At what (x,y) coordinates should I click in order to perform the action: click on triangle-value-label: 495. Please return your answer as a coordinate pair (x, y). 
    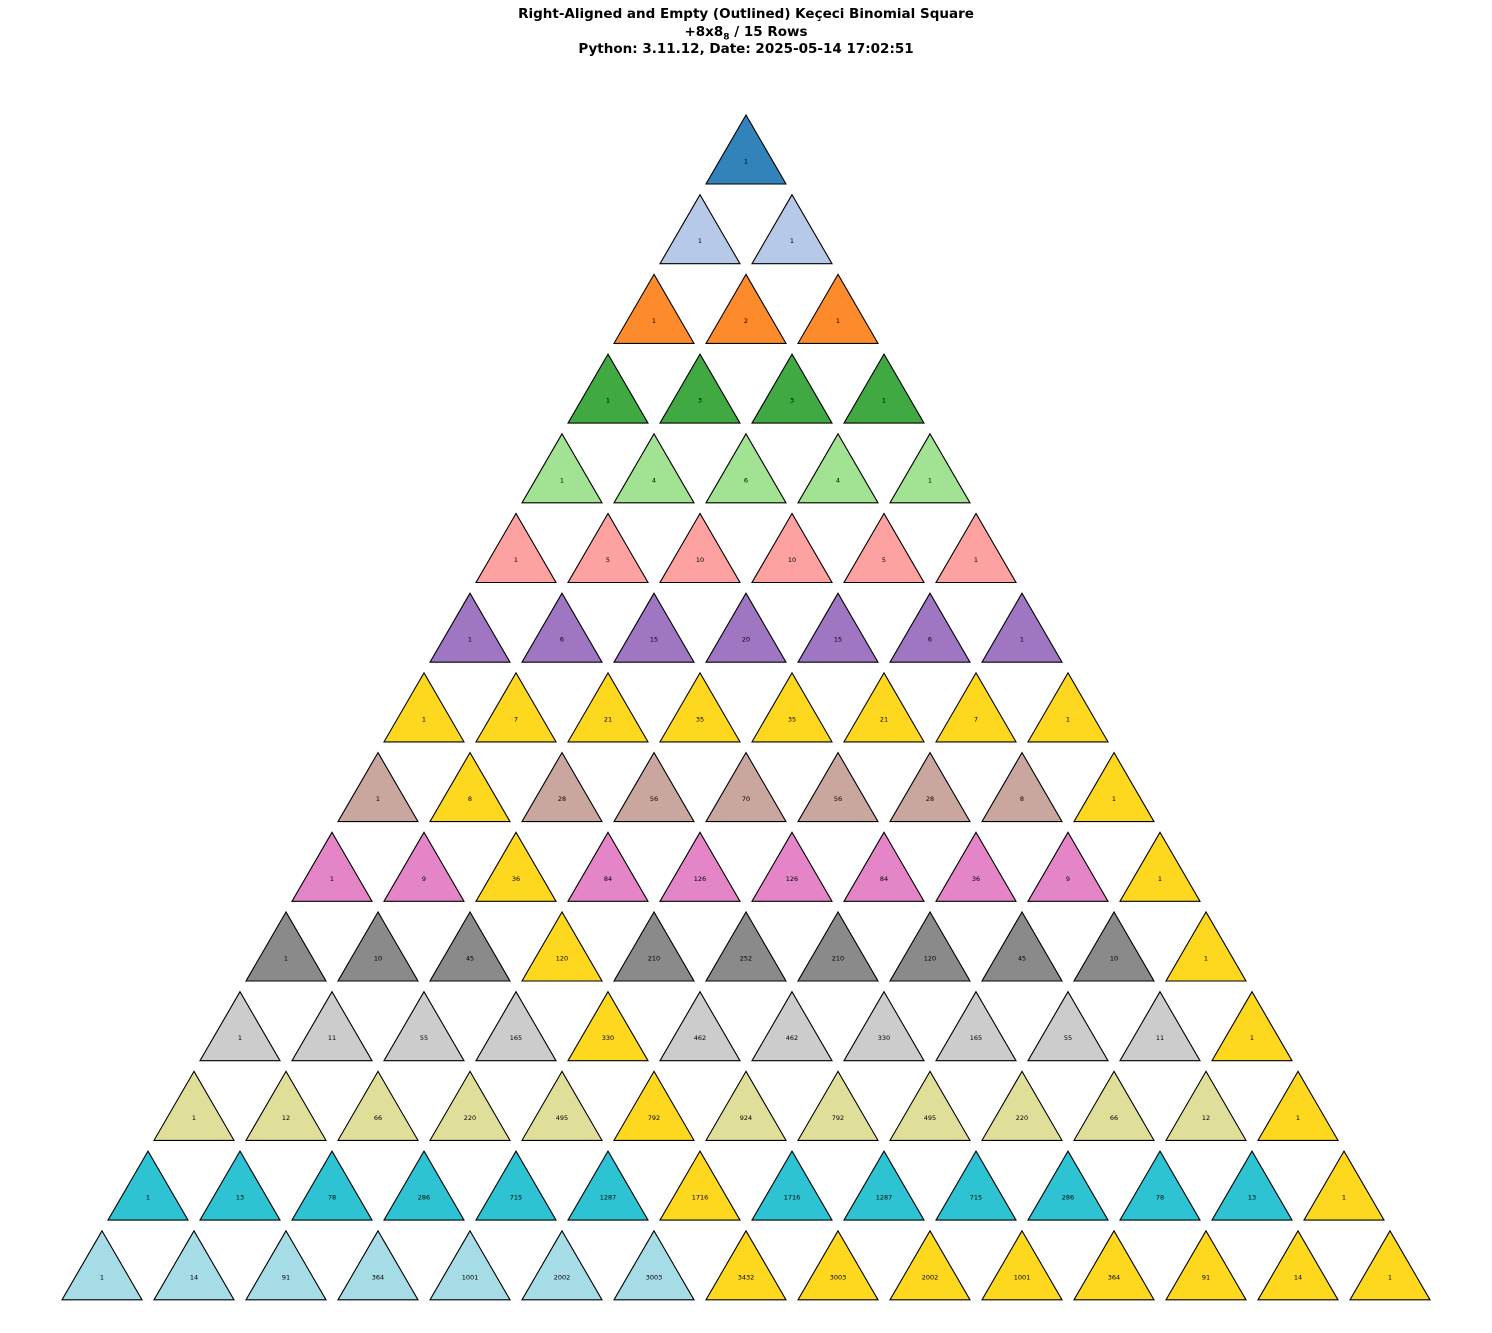
    Looking at the image, I should click on (562, 1118).